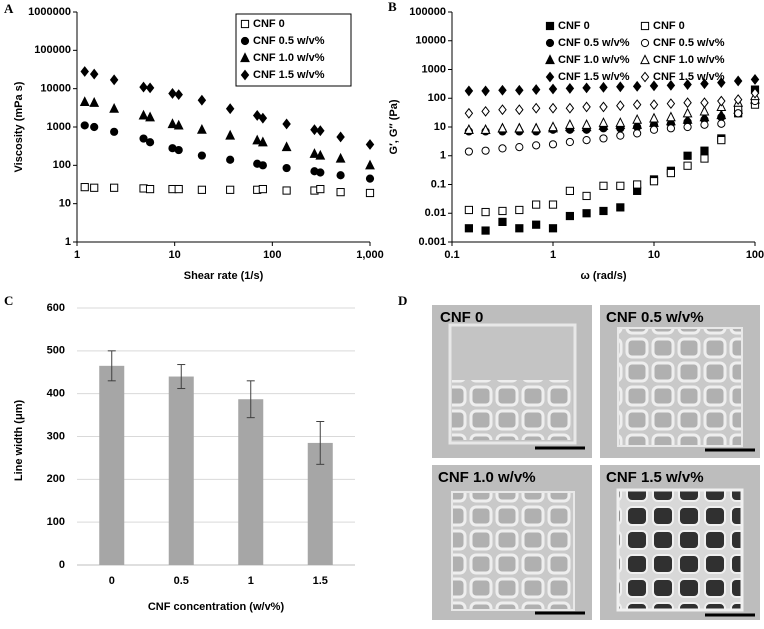 The height and width of the screenshot is (629, 764). Describe the element at coordinates (216, 607) in the screenshot. I see `x-axis-label: CNF concentration (w/v%)` at that location.